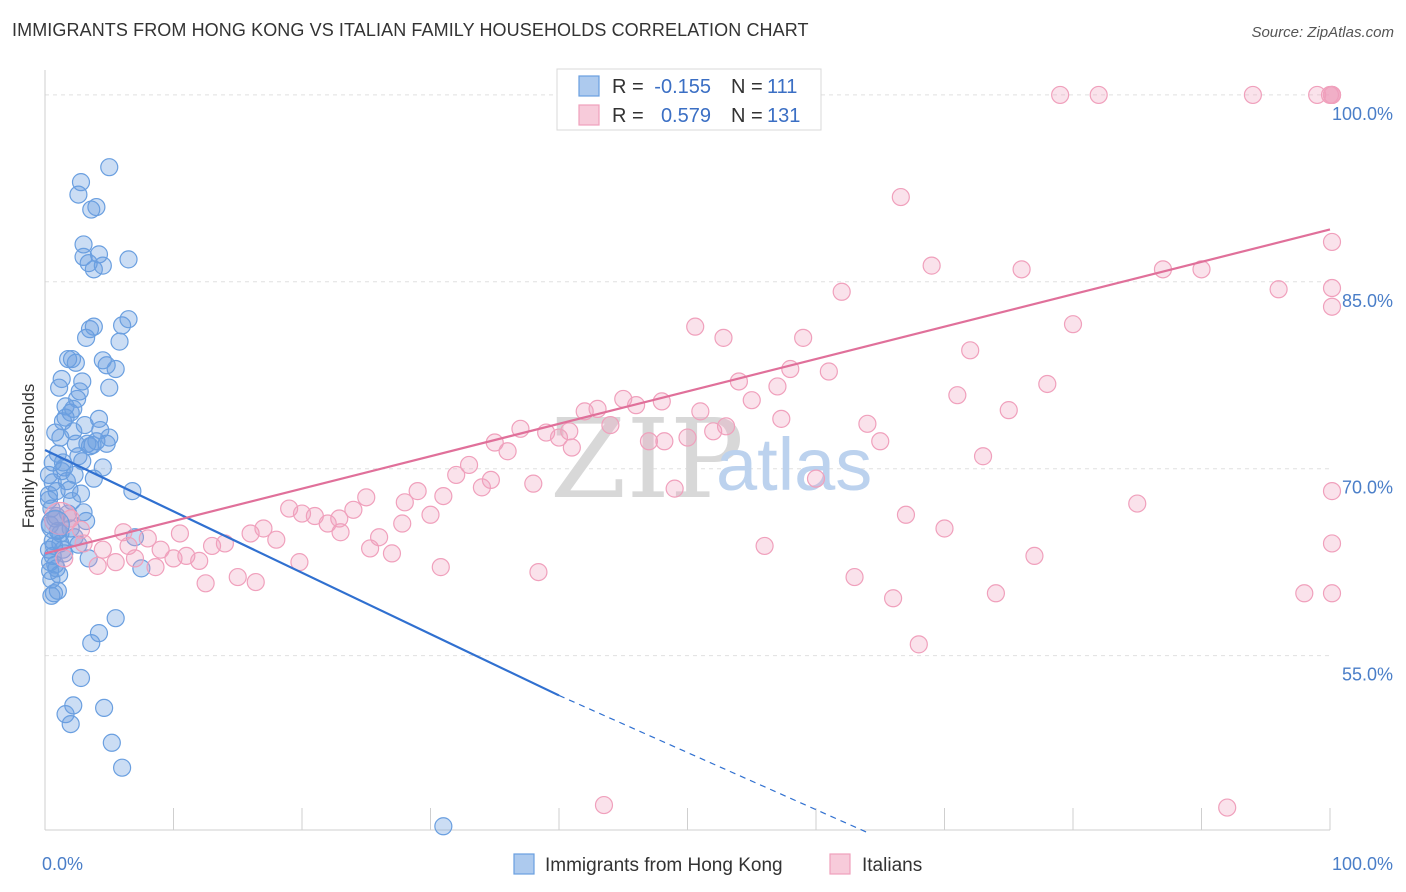 The width and height of the screenshot is (1406, 892). I want to click on bottom-legend: Immigrants from Hong Kong Italians, so click(717, 864).